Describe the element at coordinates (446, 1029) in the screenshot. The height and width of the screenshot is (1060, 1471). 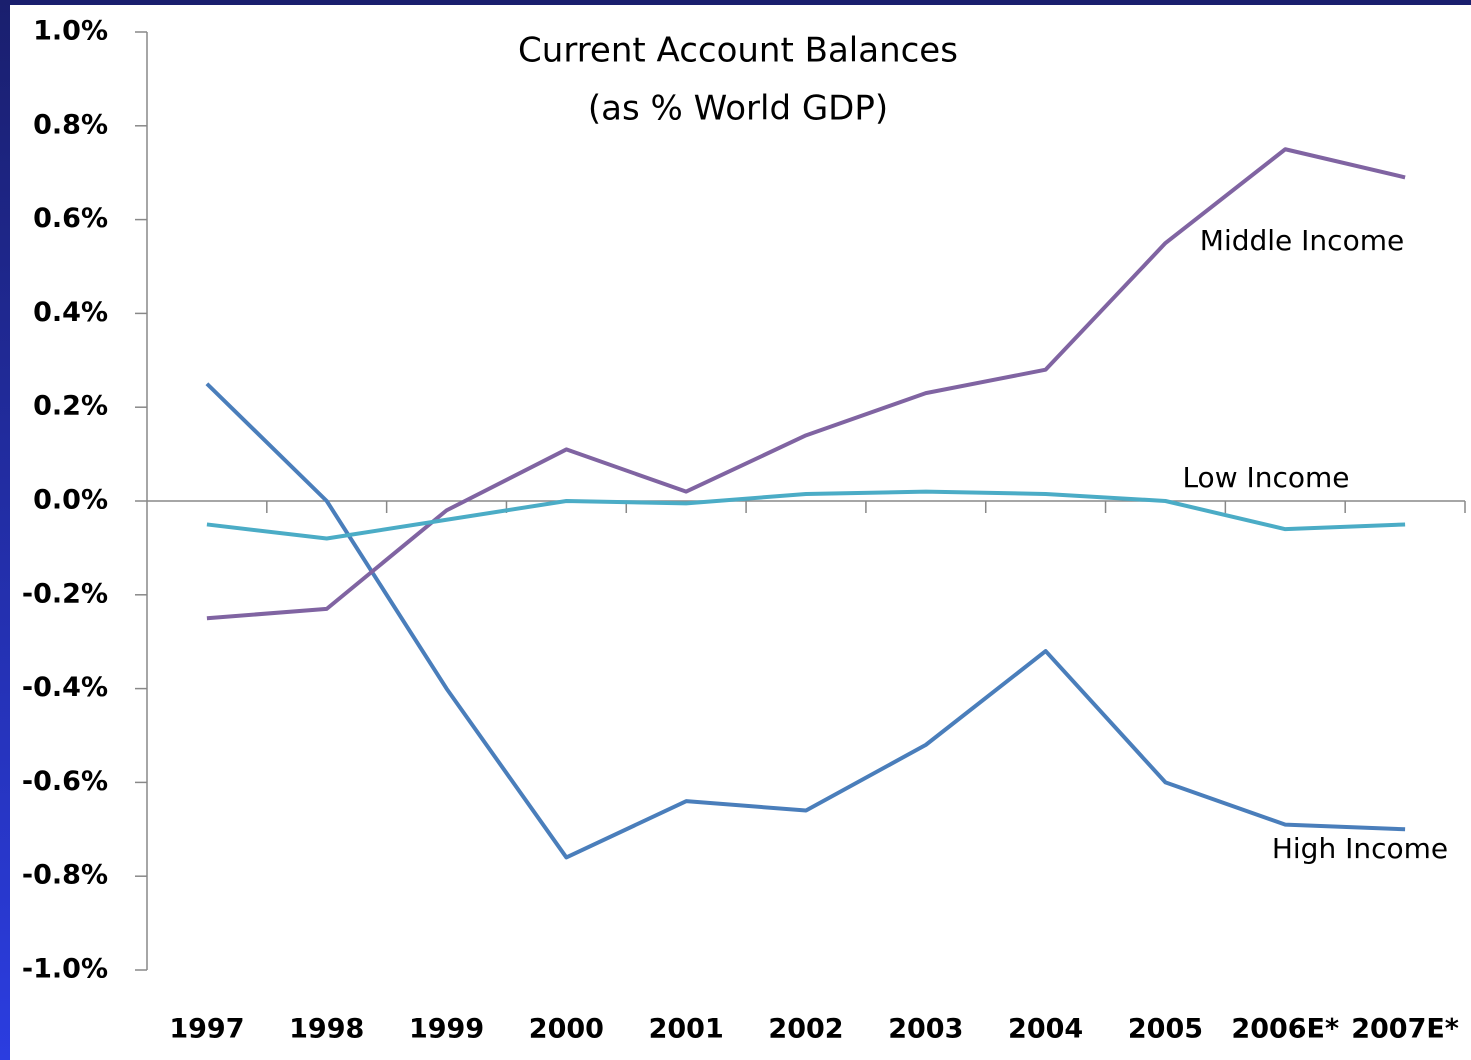
I see `x-tick-label: 1999` at that location.